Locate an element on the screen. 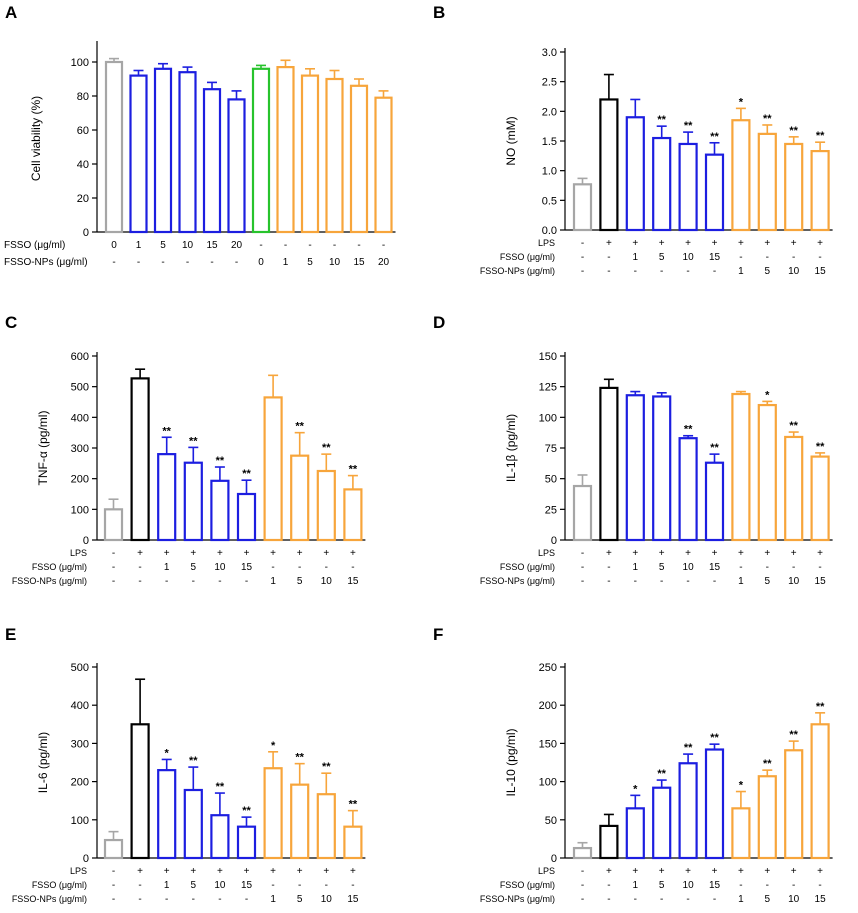 Image resolution: width=858 pixels, height=913 pixels. y-tick-label: 250 is located at coordinates (548, 668).